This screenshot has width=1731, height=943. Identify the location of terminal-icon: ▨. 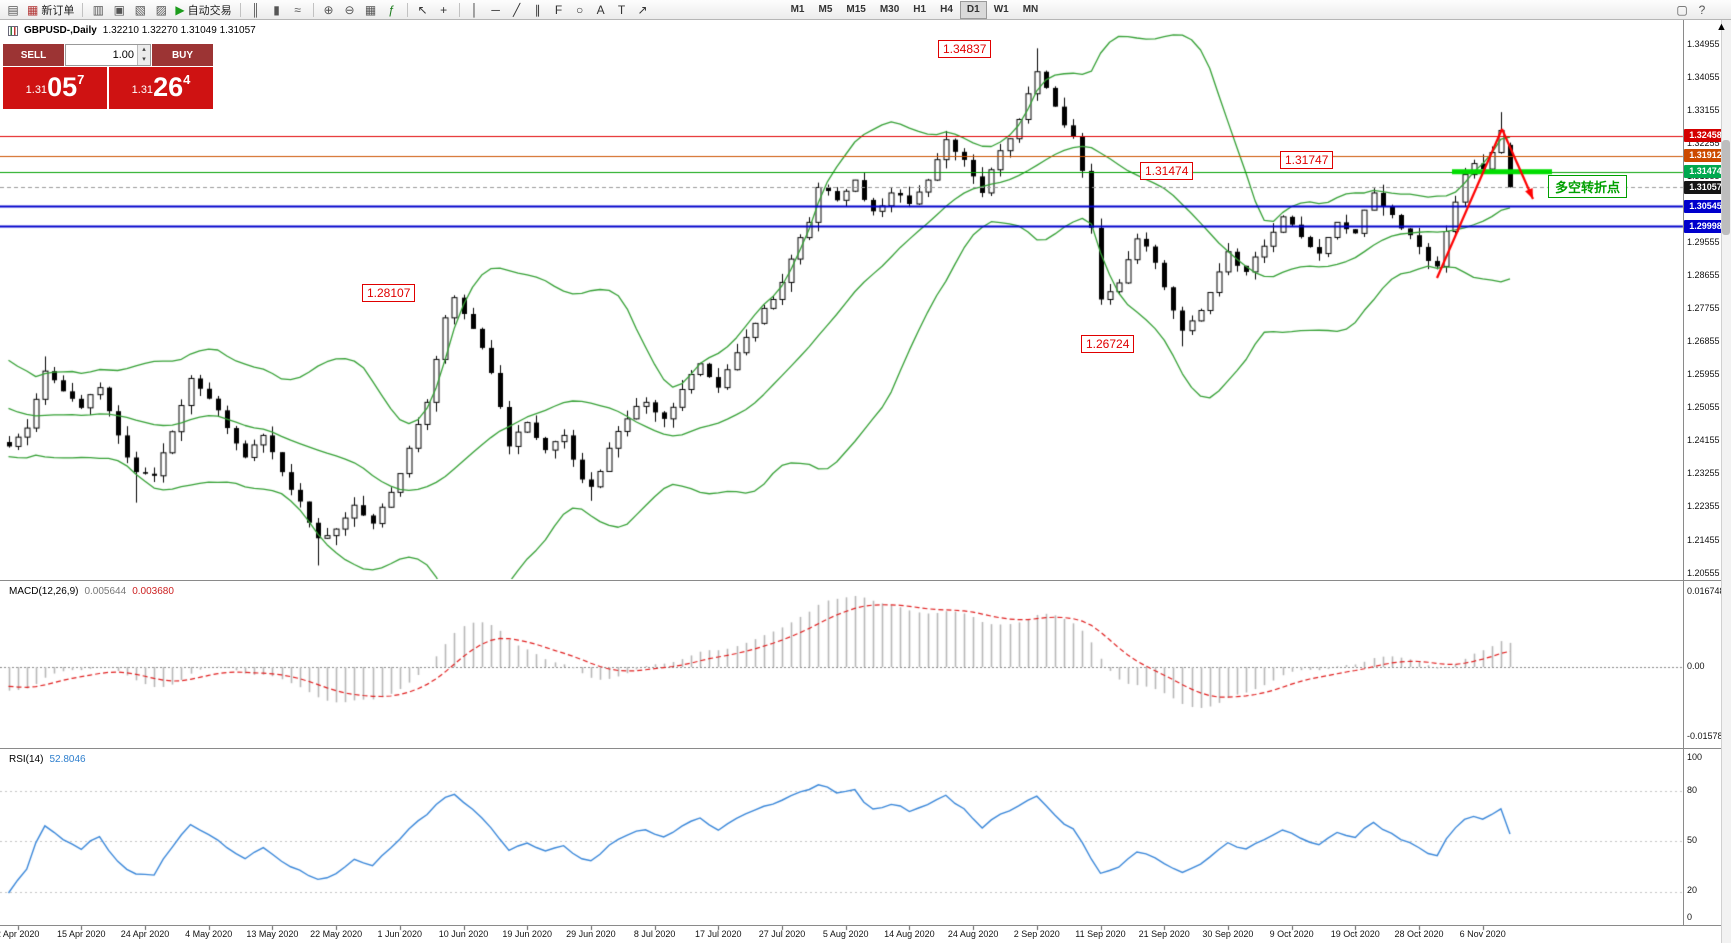
(161, 9).